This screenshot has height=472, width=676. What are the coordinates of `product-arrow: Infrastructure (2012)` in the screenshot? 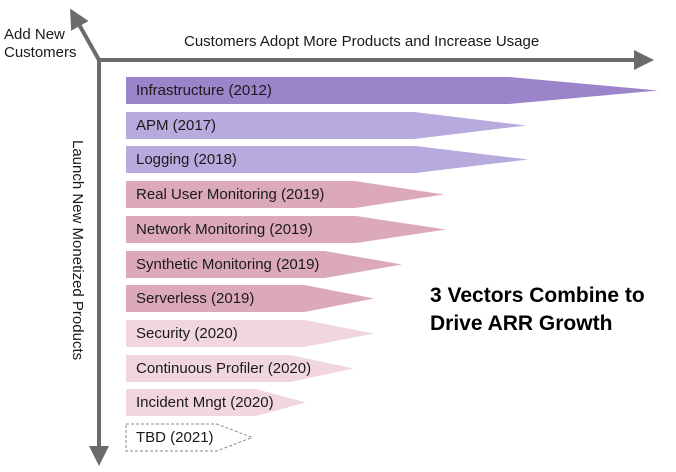 It's located at (392, 90).